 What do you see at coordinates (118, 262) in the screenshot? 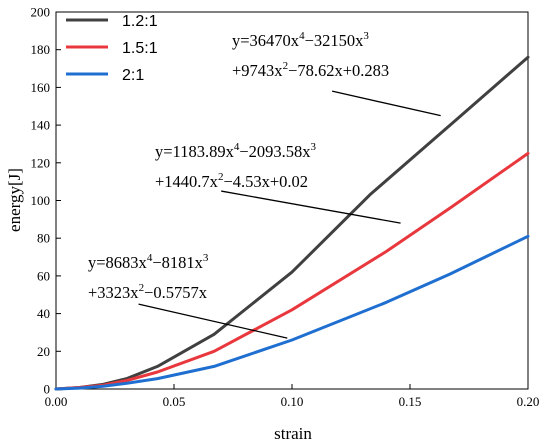
I see `equation-part: y=8683x` at bounding box center [118, 262].